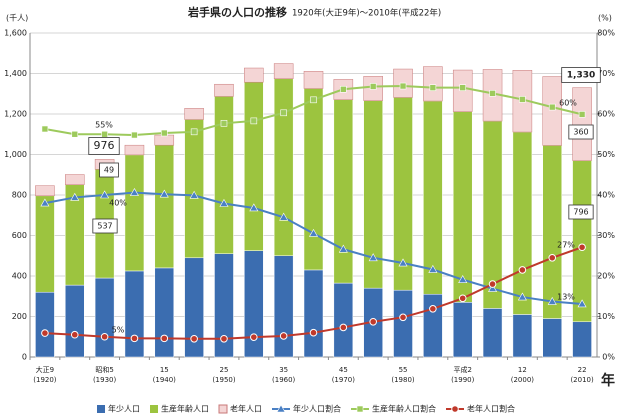 This screenshot has height=420, width=618. I want to click on y-tick-label: 0, so click(24, 357).